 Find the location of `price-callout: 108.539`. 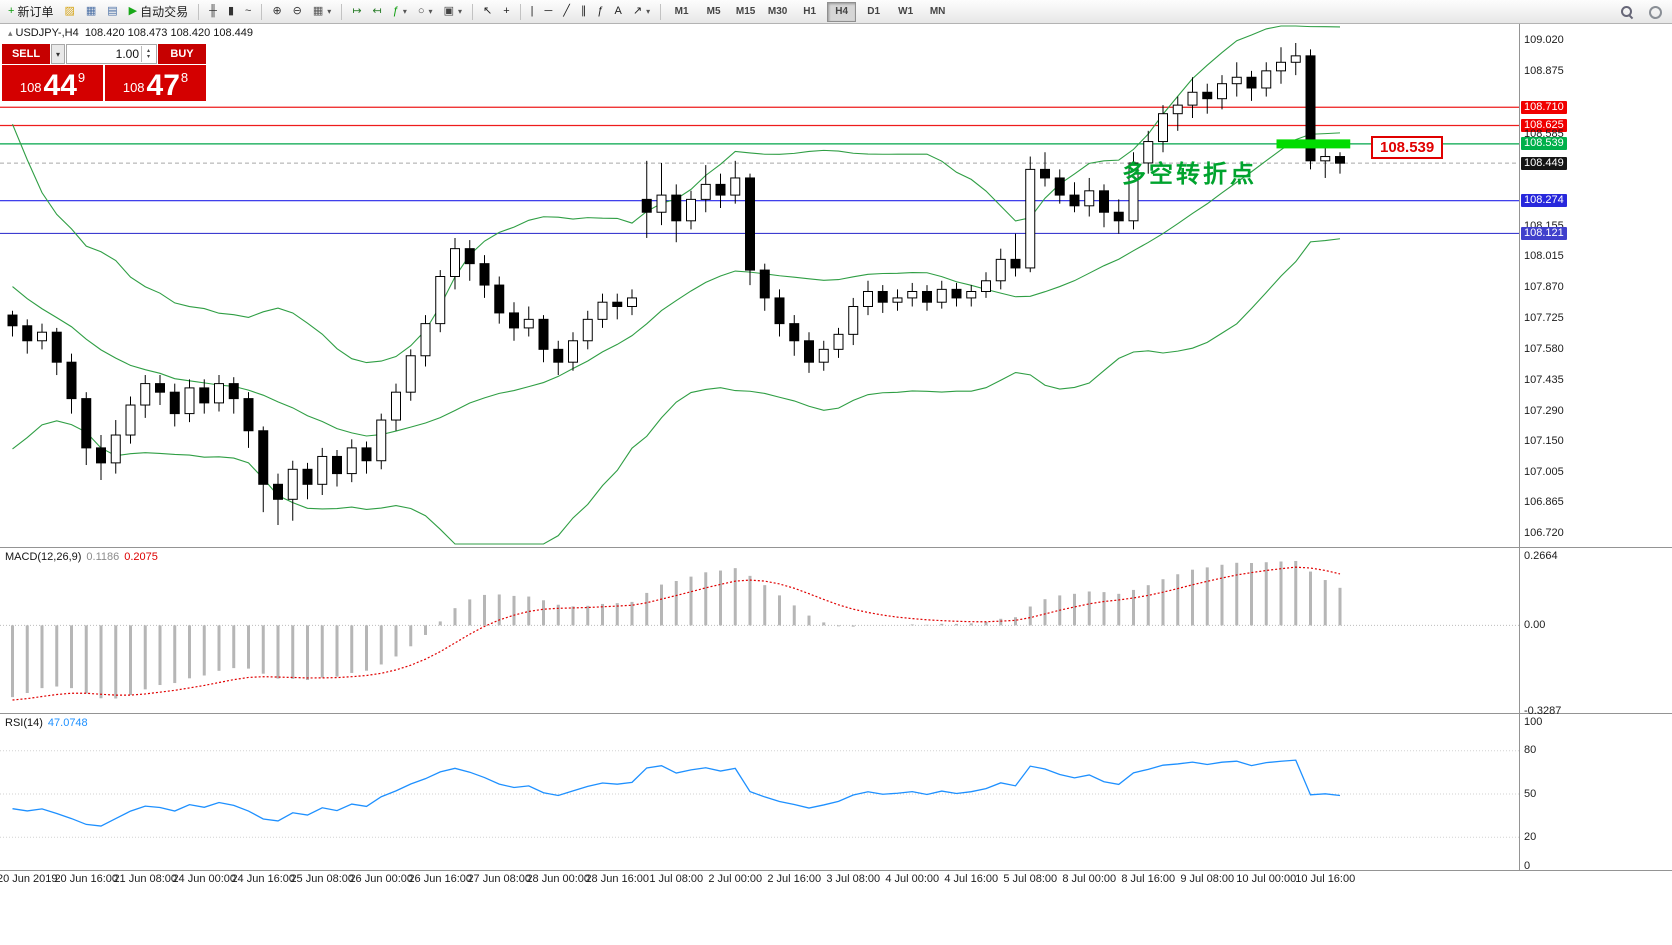

price-callout: 108.539 is located at coordinates (1407, 147).